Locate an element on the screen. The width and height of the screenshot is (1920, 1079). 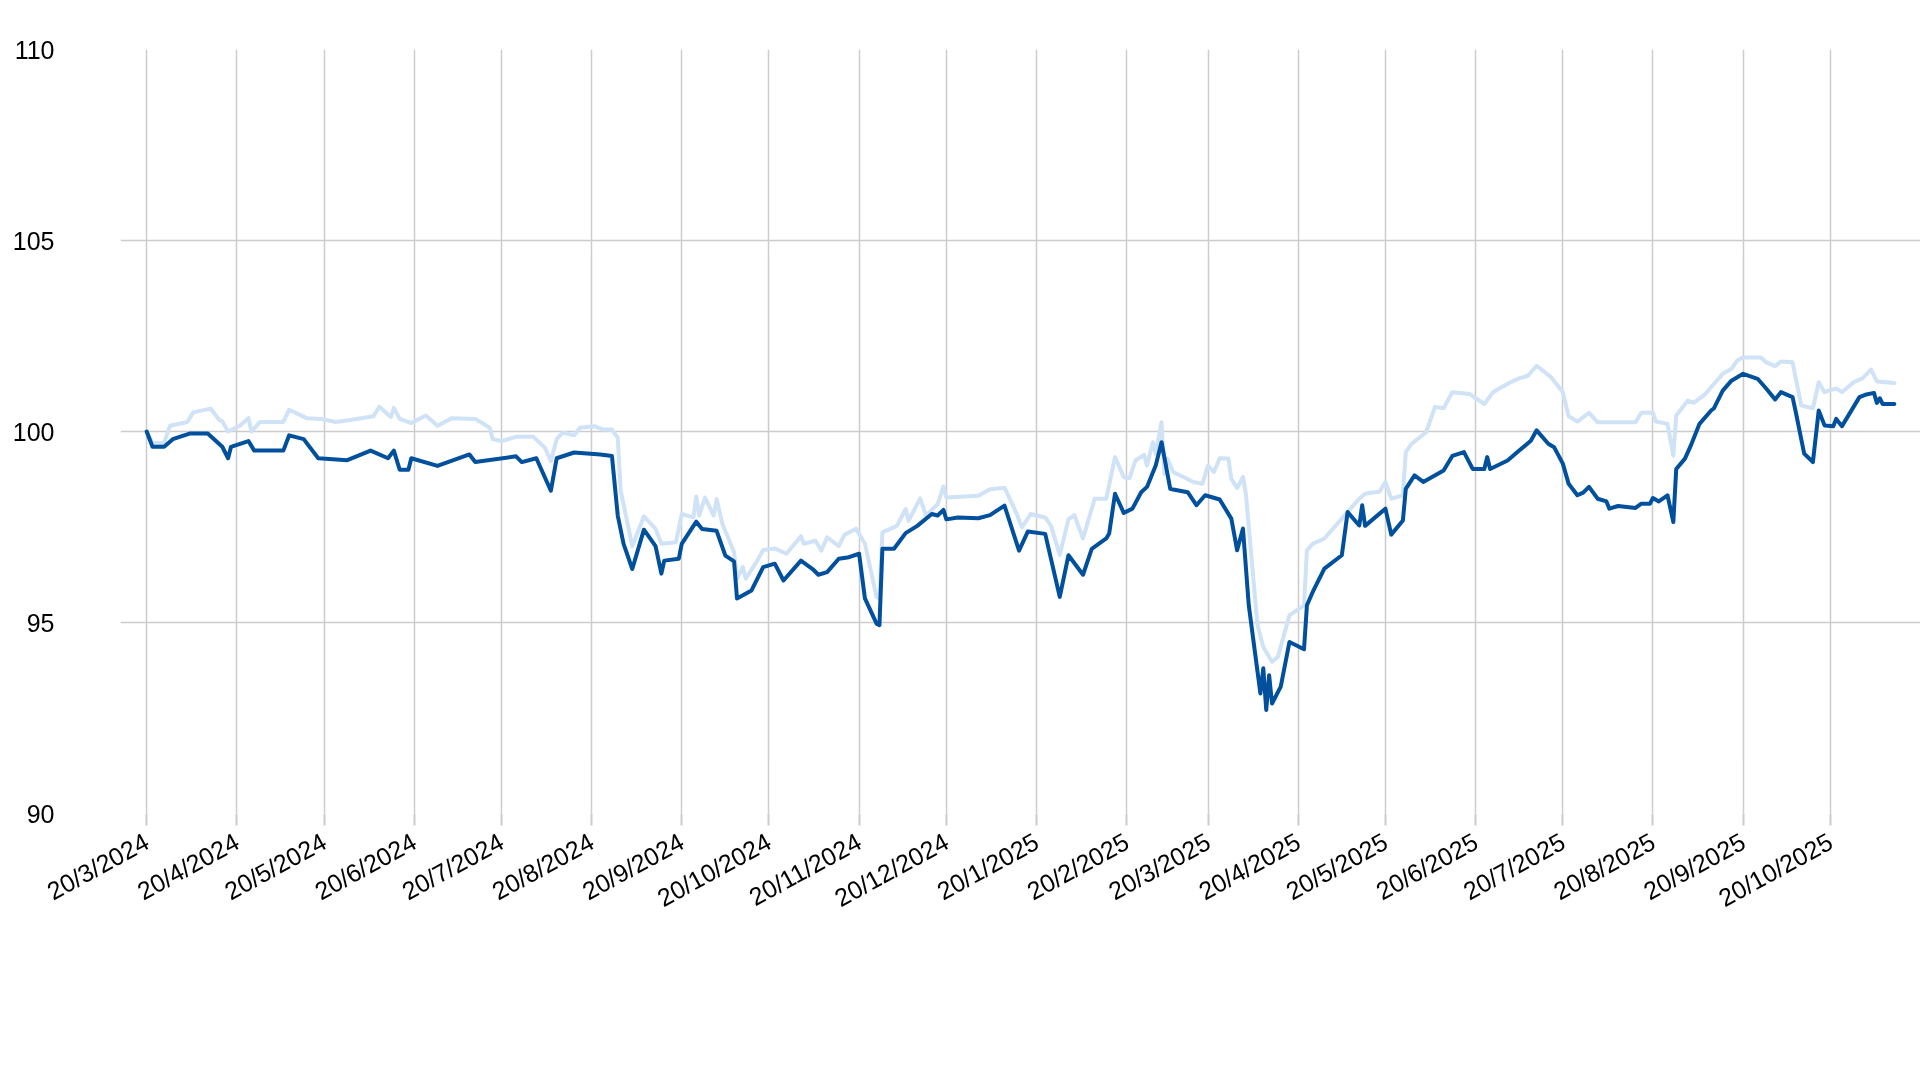
y-tick-label: 110 is located at coordinates (34, 49).